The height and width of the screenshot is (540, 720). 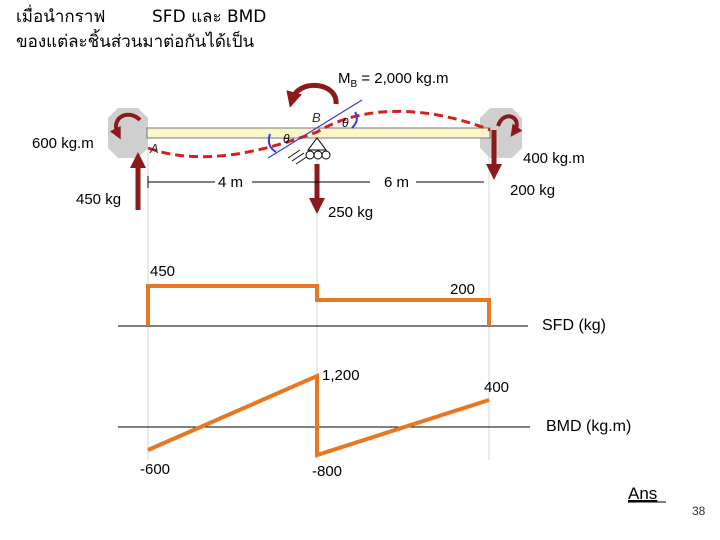 What do you see at coordinates (509, 125) in the screenshot?
I see `moment-right-arrow` at bounding box center [509, 125].